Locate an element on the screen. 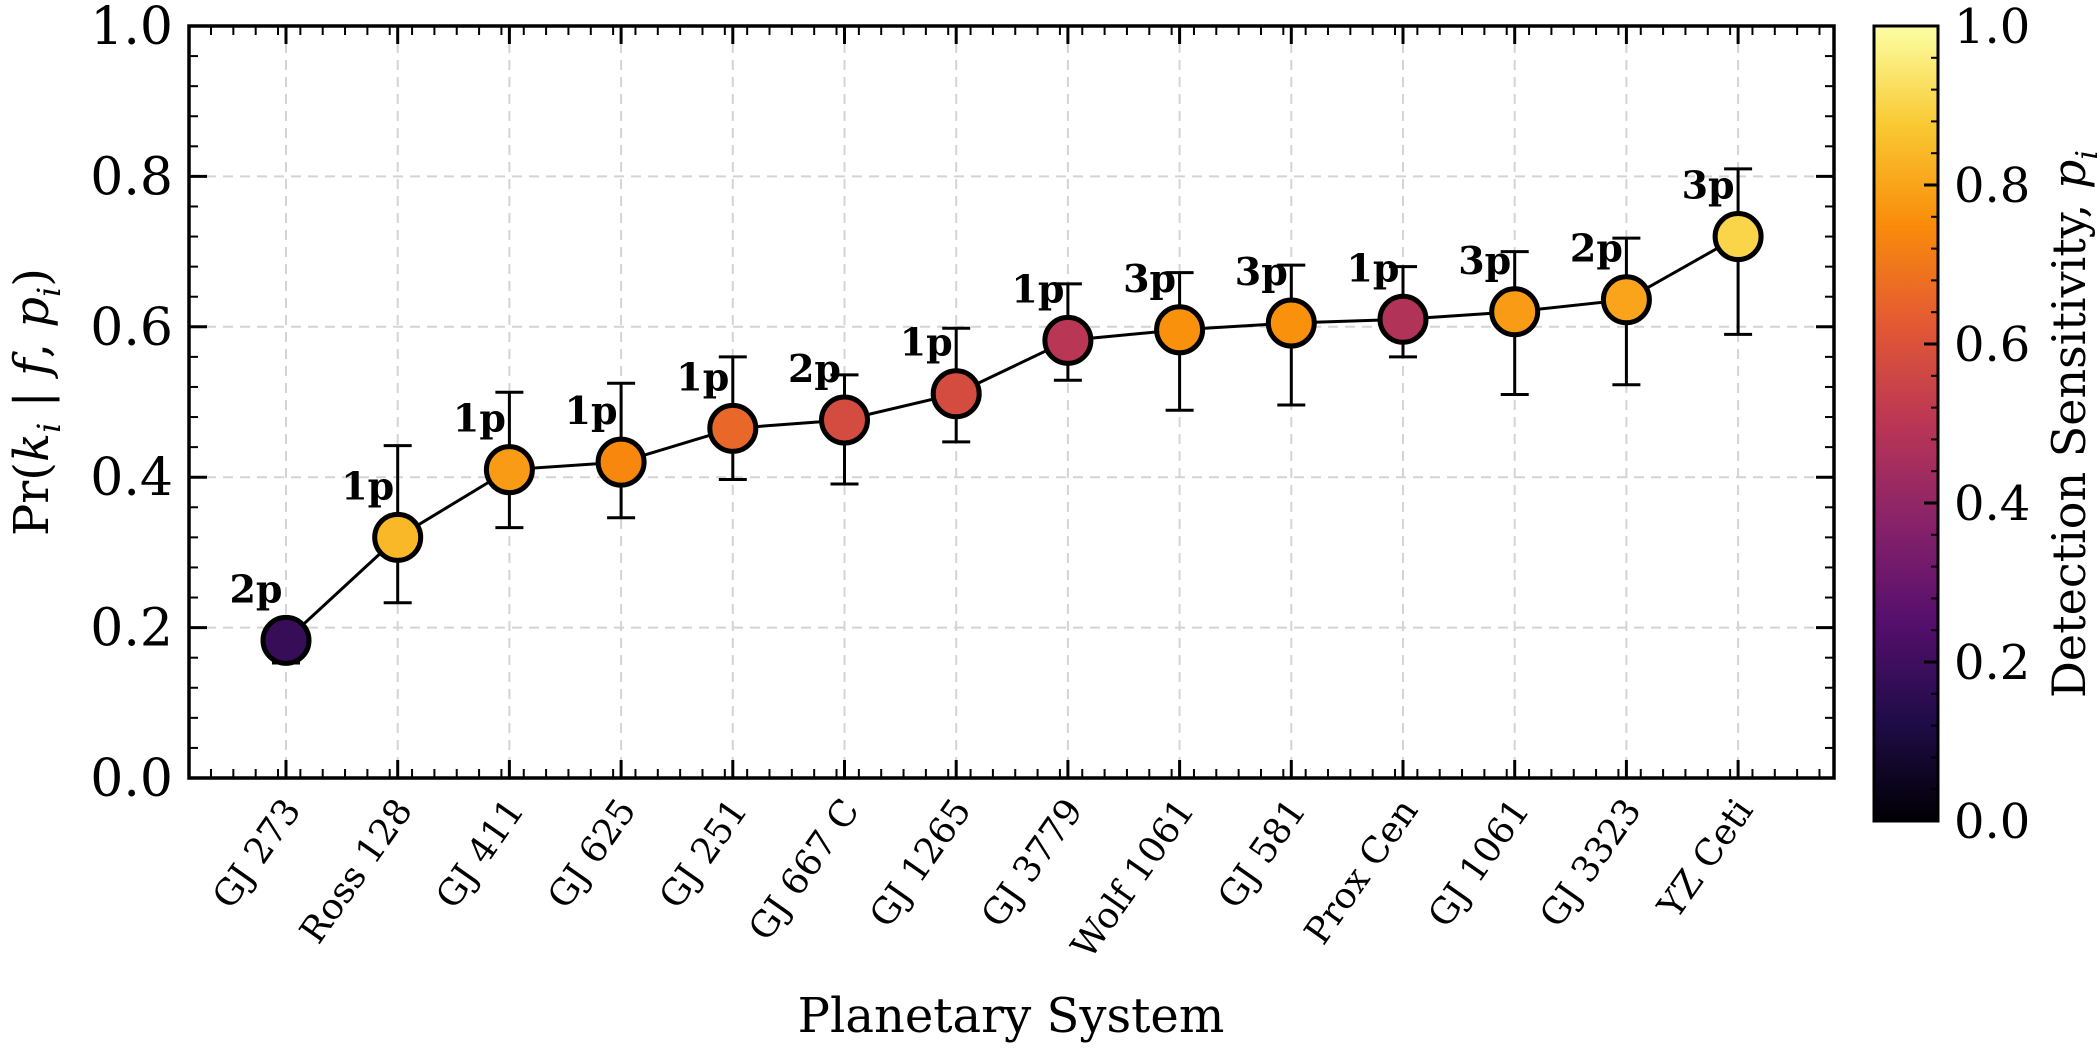 The width and height of the screenshot is (2100, 1050). x-tick-label: GJ 625 is located at coordinates (592, 854).